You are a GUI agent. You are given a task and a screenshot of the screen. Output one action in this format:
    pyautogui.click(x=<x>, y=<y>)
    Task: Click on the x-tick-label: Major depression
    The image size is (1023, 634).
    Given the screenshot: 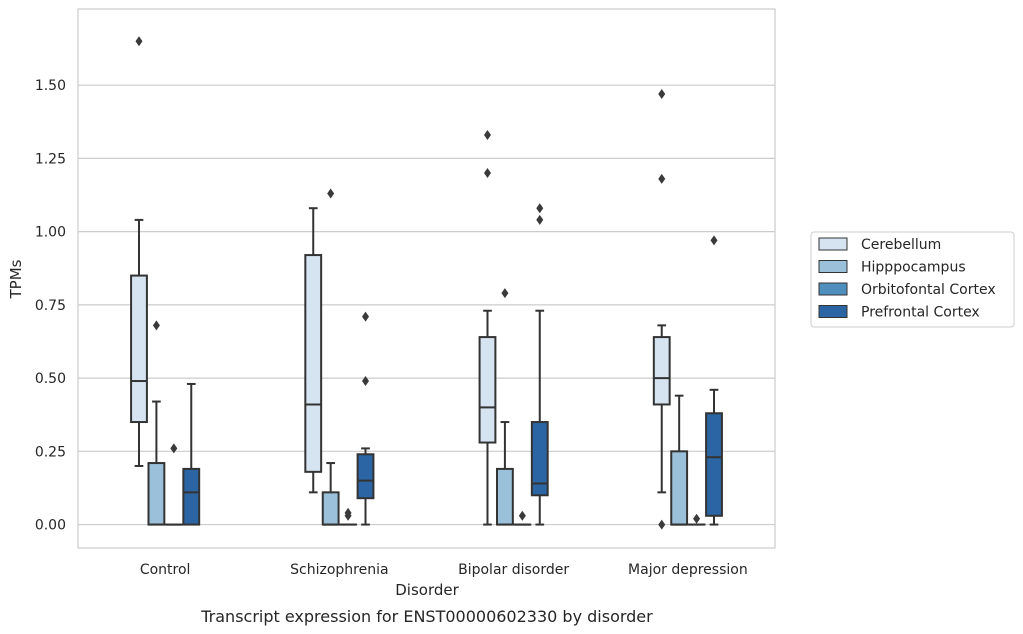 What is the action you would take?
    pyautogui.click(x=688, y=570)
    